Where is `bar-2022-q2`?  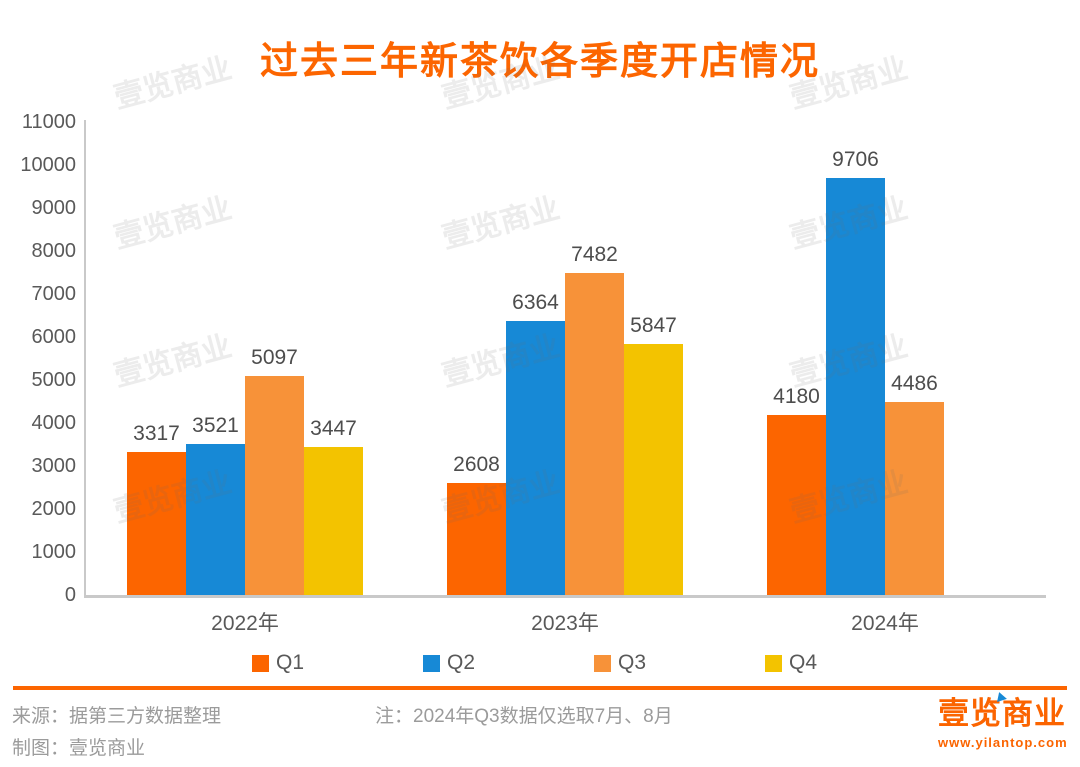 bar-2022-q2 is located at coordinates (215, 519).